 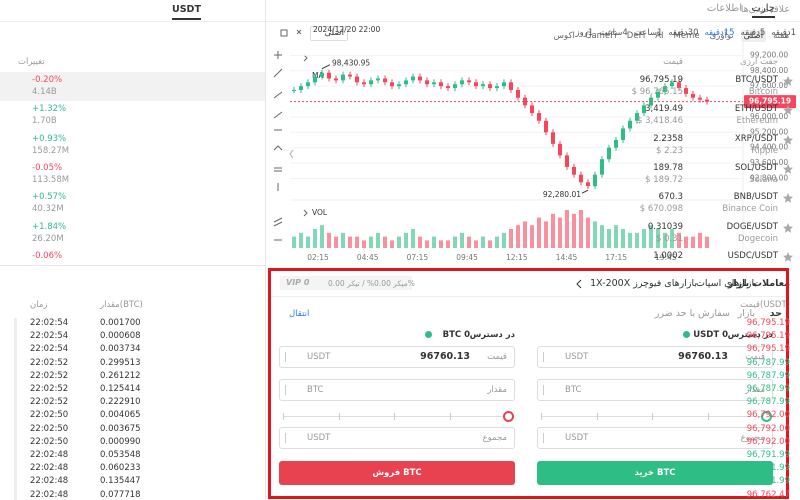 I want to click on pair: SOL/USDT, so click(x=756, y=167).